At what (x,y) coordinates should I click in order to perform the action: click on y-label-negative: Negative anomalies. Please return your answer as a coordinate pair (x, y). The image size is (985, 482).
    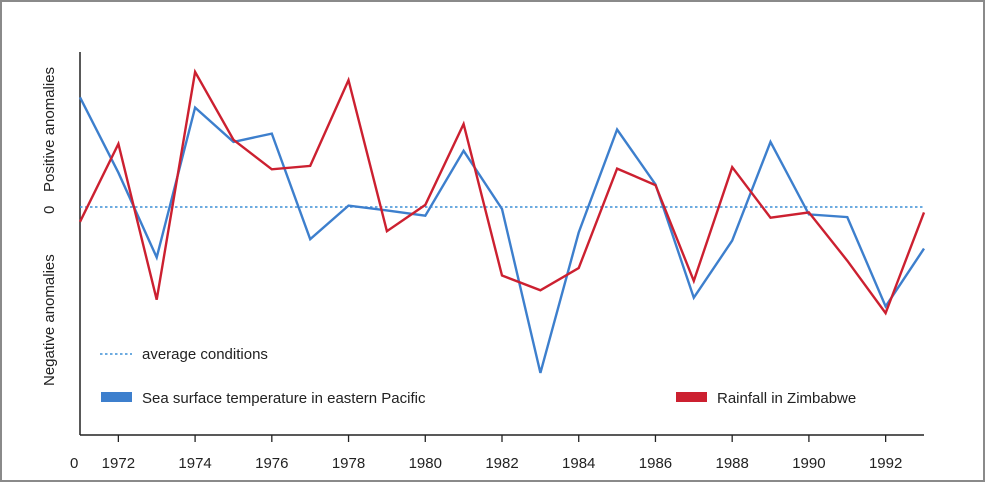
    Looking at the image, I should click on (49, 320).